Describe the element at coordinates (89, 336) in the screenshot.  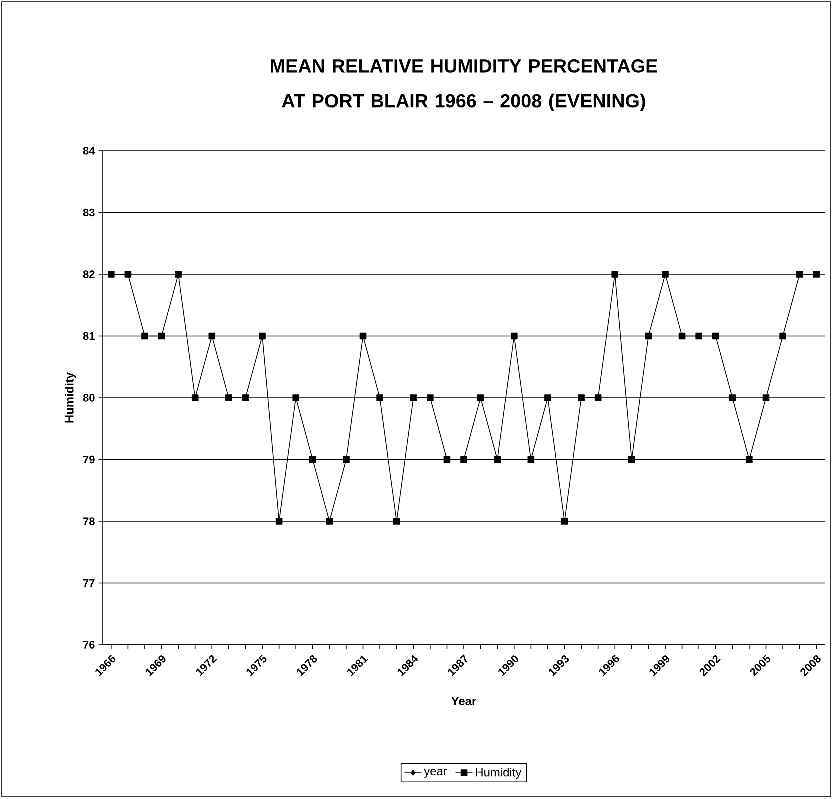
I see `y-tick-label: 81` at that location.